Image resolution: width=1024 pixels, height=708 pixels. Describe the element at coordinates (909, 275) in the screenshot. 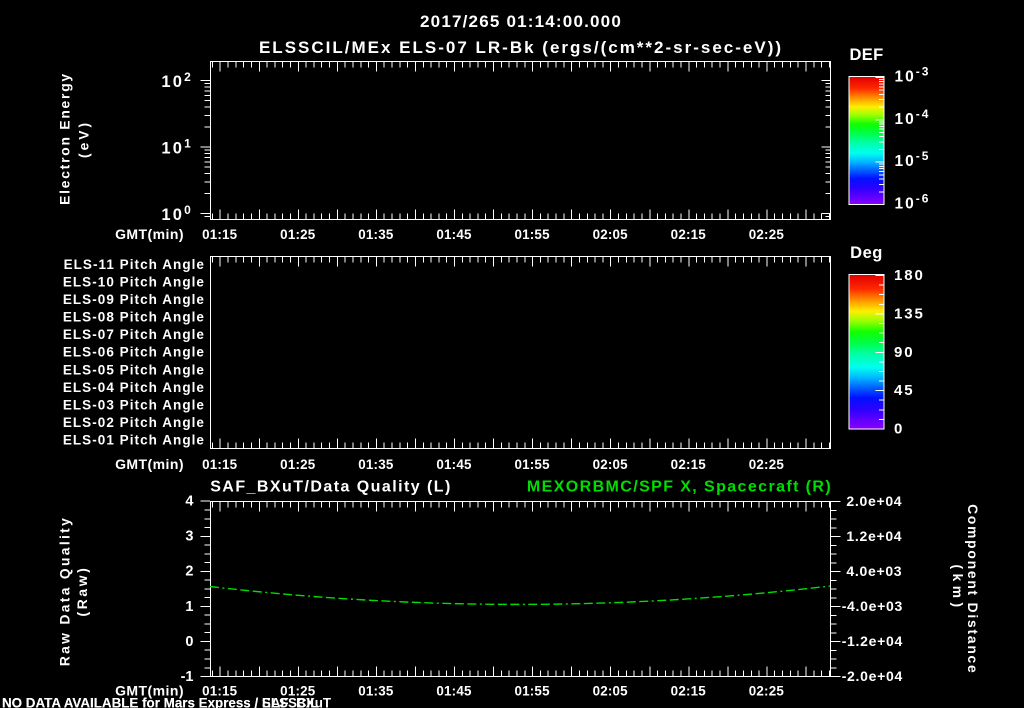

I see `svg-text: 180` at that location.